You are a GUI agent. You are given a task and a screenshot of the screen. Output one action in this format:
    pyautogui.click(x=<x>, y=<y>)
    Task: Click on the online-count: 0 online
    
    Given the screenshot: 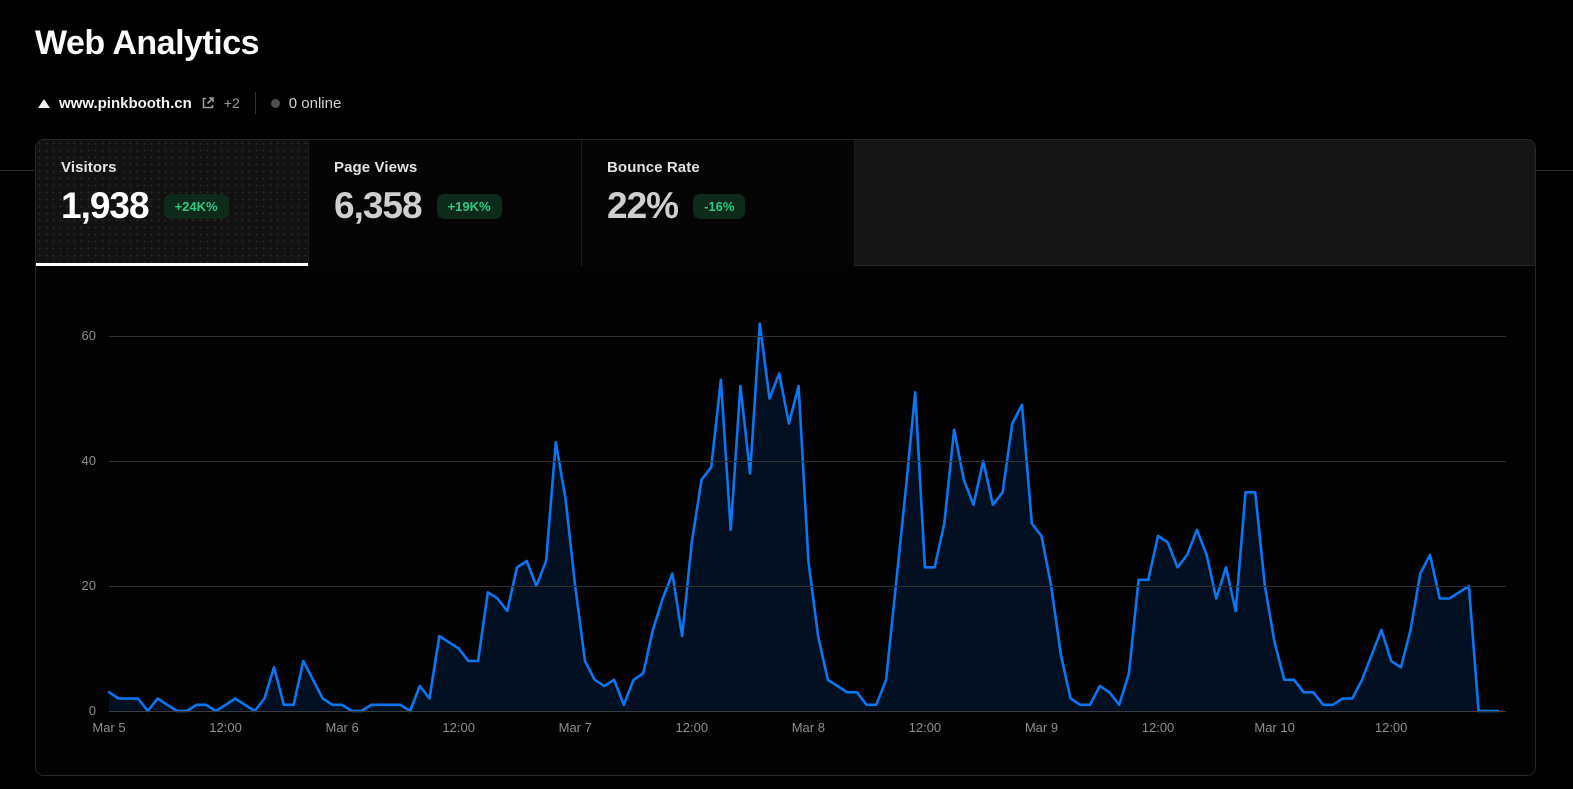 What is the action you would take?
    pyautogui.click(x=315, y=103)
    